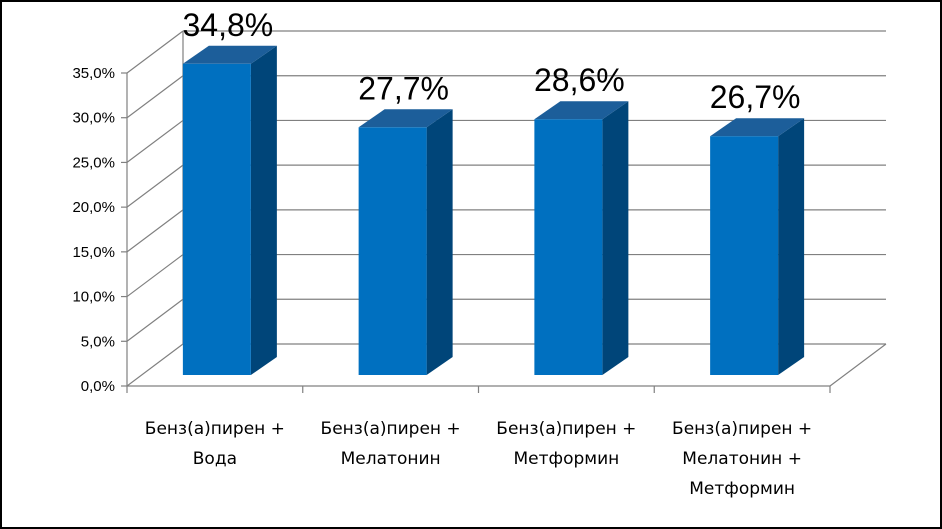 The image size is (942, 529). What do you see at coordinates (98, 386) in the screenshot?
I see `y-tick-label: 0,0%` at bounding box center [98, 386].